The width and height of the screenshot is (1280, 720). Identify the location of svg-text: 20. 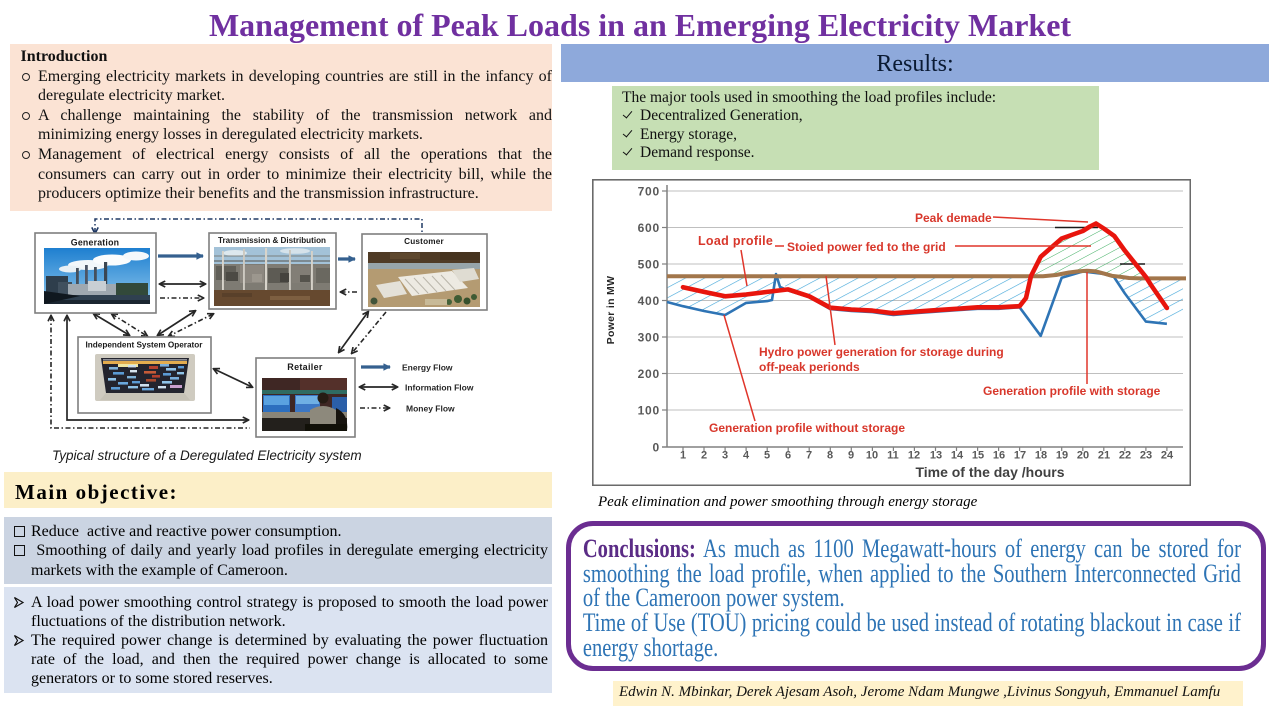
(1083, 456).